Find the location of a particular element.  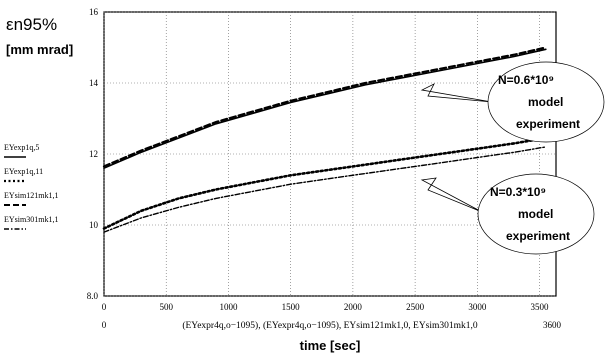

x-tick-label: 1000 is located at coordinates (228, 307).